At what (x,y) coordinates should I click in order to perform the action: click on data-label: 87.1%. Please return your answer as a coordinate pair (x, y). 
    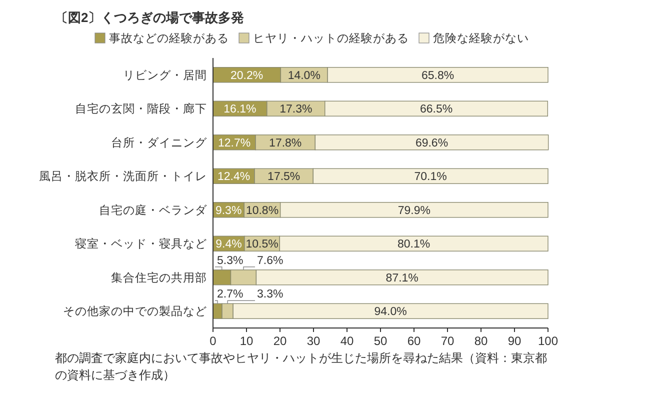
    Looking at the image, I should click on (402, 278).